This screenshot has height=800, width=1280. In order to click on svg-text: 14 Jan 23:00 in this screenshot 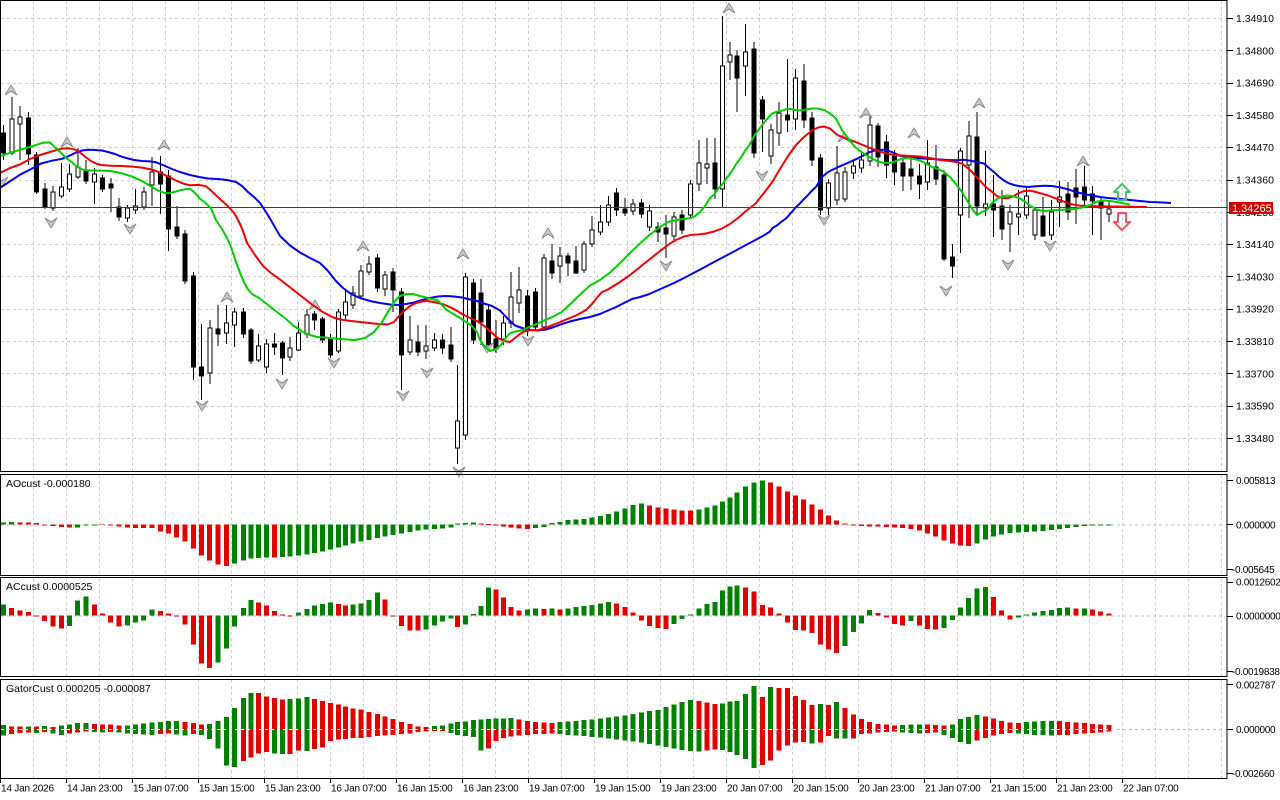, I will do `click(95, 789)`.